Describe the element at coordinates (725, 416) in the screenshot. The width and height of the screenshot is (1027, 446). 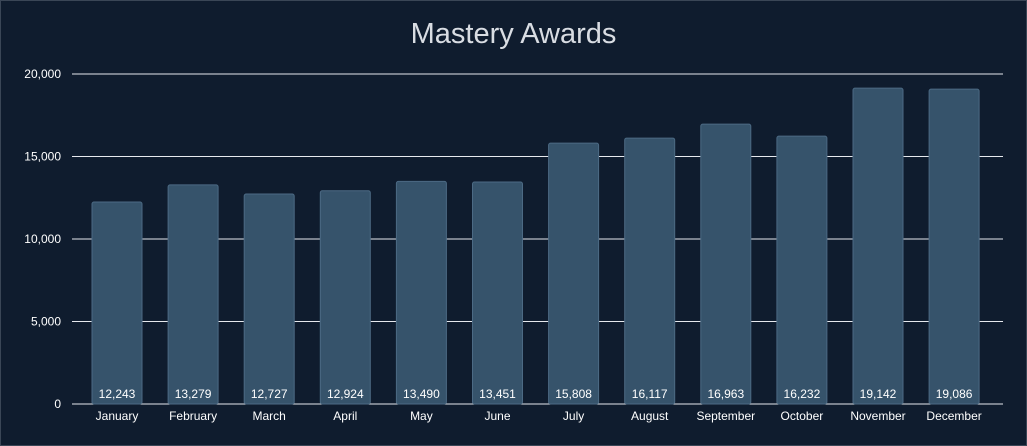
I see `x-tick-label: September` at that location.